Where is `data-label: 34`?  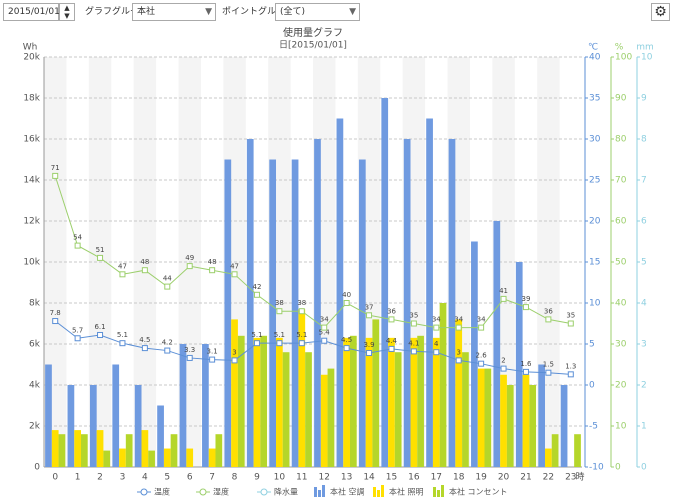 data-label: 34 is located at coordinates (324, 320).